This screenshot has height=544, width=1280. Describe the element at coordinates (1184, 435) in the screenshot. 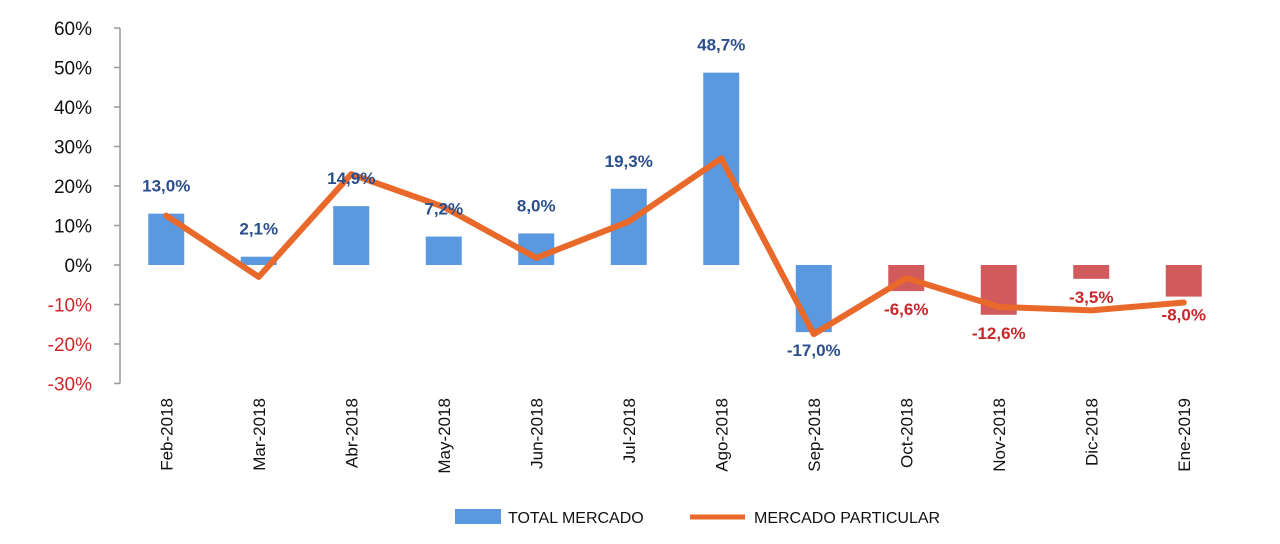

I see `x-tick-label: Ene-2019` at that location.